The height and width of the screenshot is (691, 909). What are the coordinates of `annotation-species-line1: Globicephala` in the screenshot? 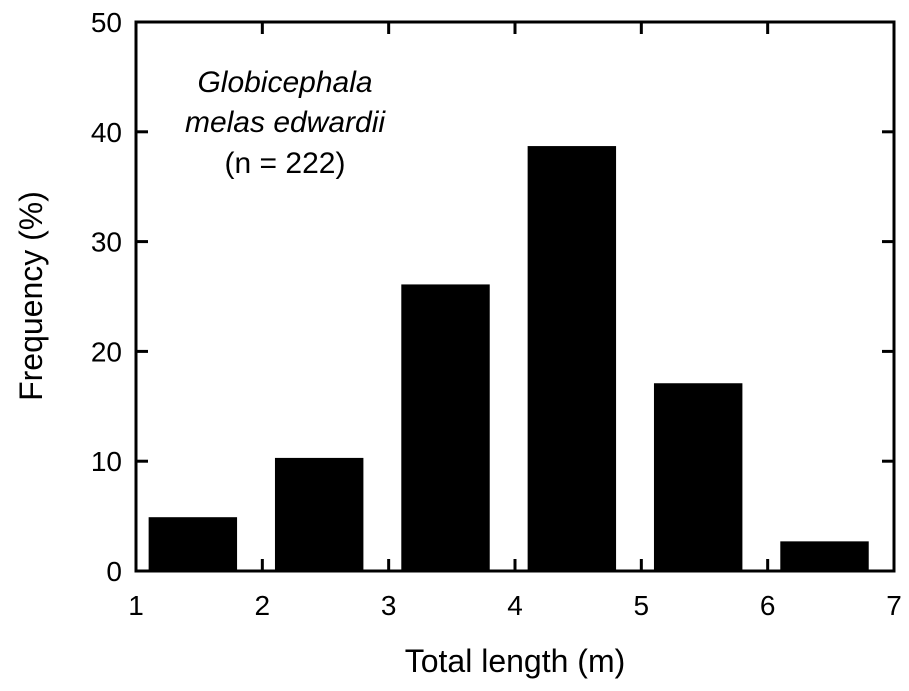 It's located at (284, 82).